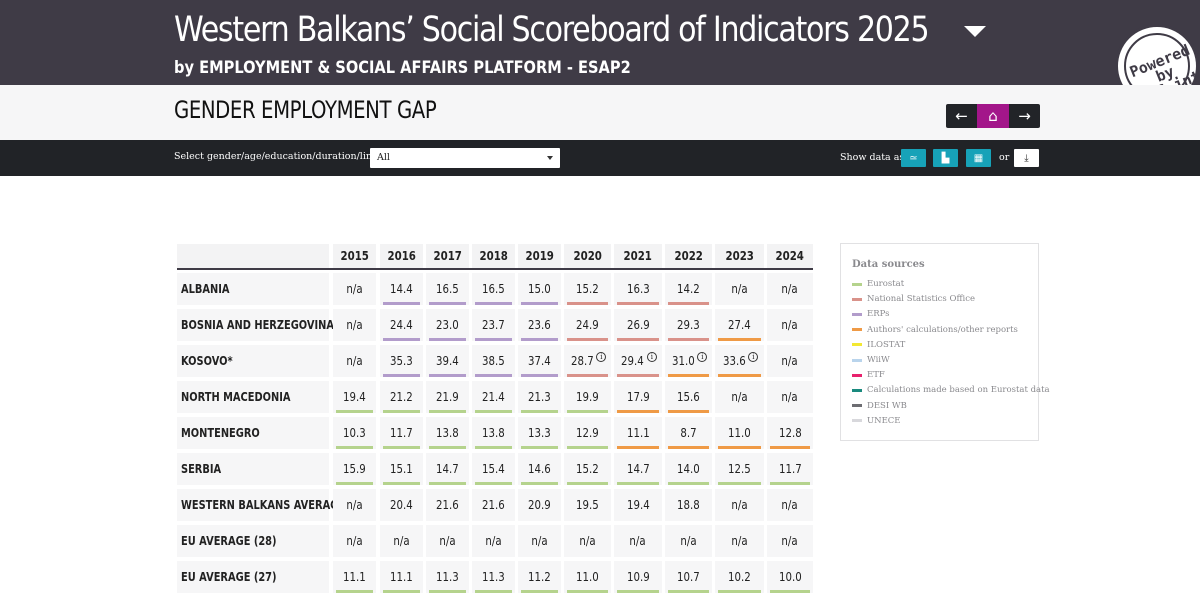  Describe the element at coordinates (978, 158) in the screenshot. I see `table-view-button: ▦` at that location.